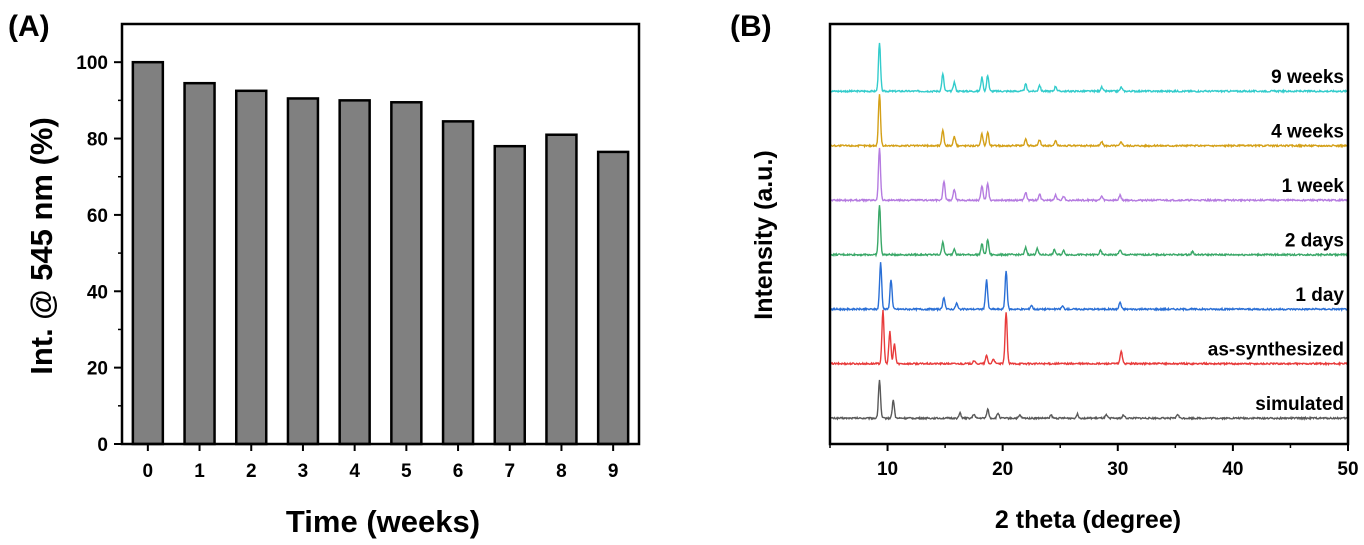  What do you see at coordinates (41, 246) in the screenshot?
I see `y-axis-title-a: Int. @ 545 nm (%)` at bounding box center [41, 246].